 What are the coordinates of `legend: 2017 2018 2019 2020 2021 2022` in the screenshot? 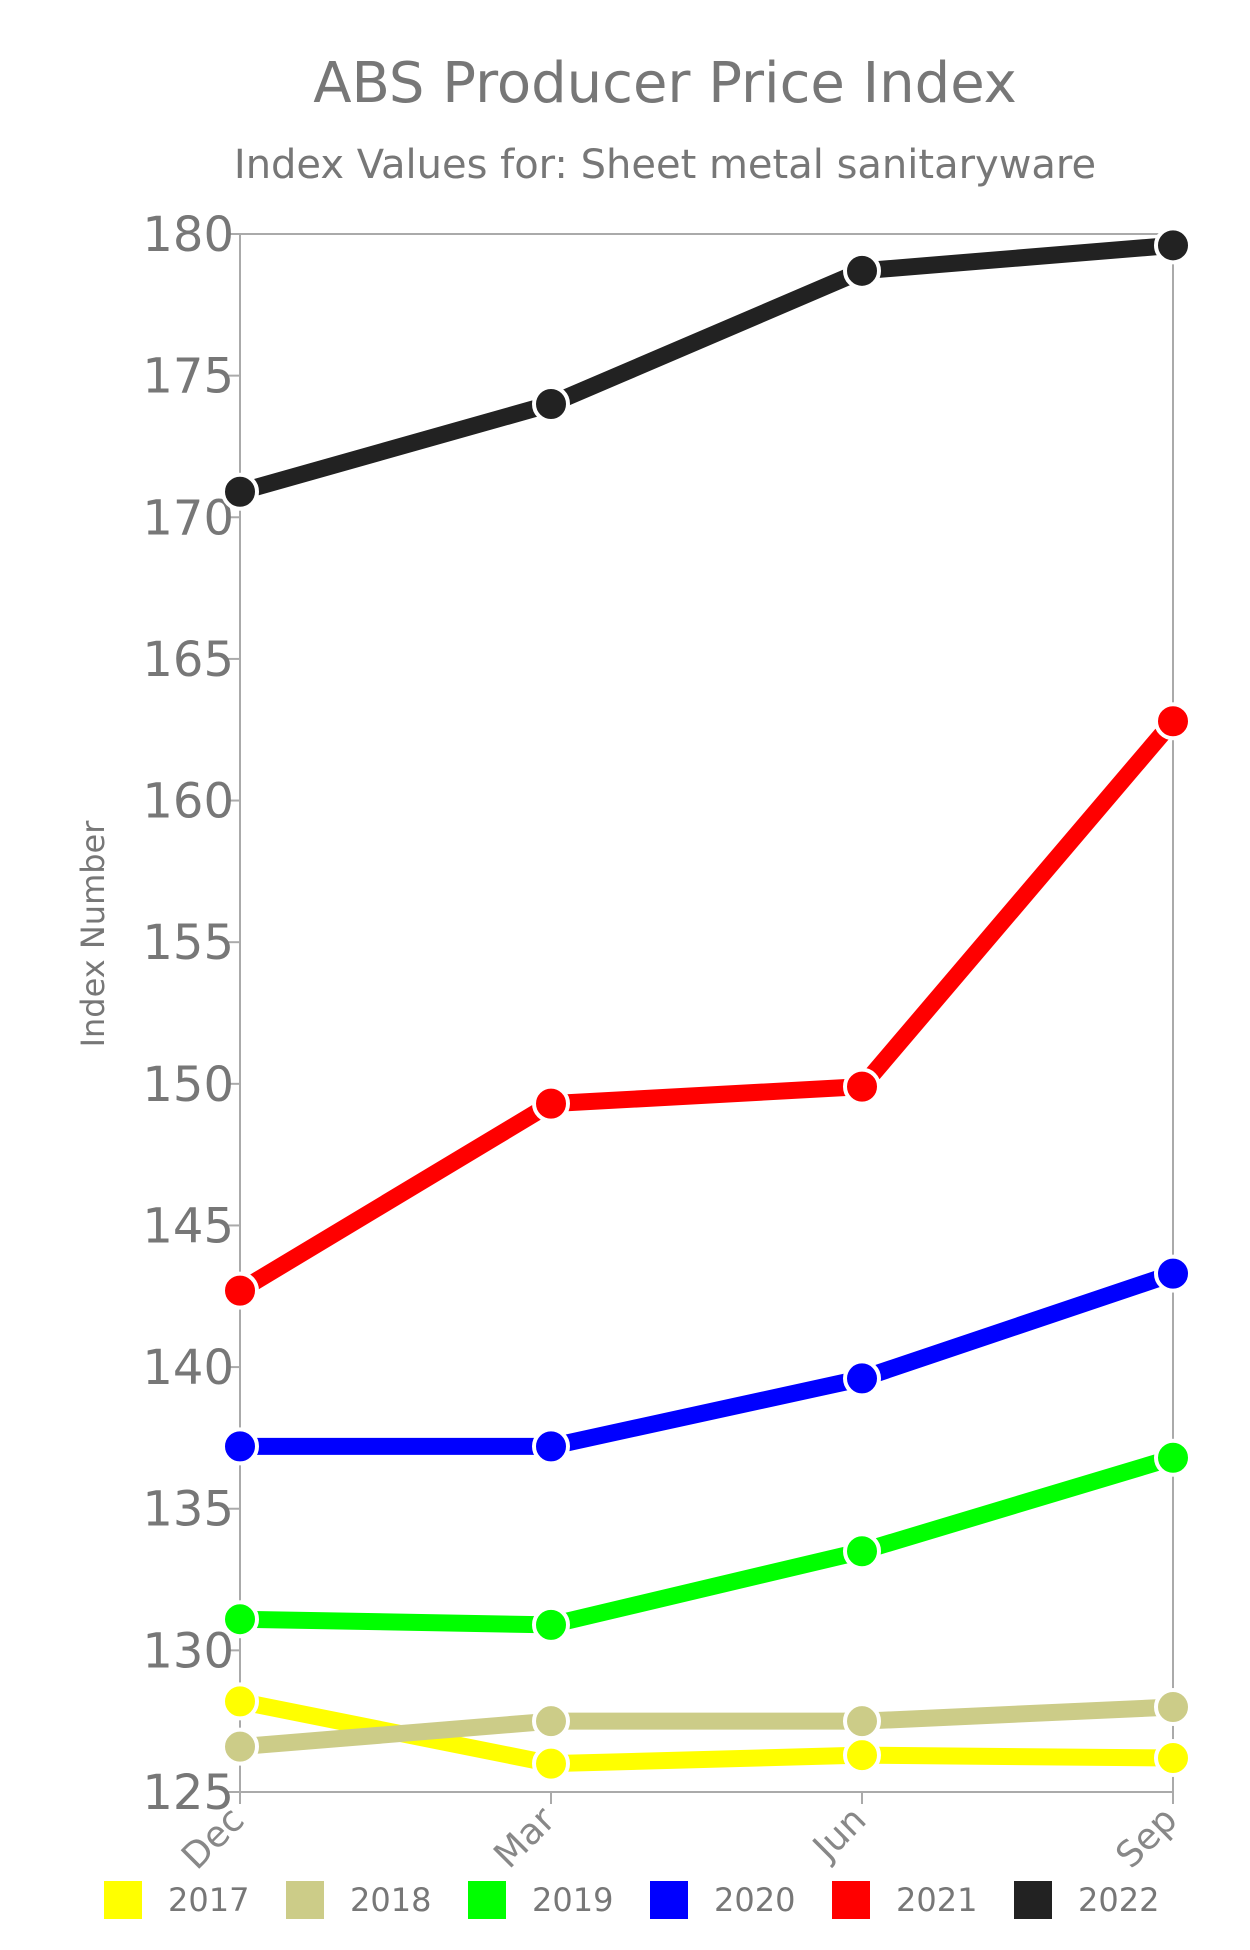 It's located at (631, 1900).